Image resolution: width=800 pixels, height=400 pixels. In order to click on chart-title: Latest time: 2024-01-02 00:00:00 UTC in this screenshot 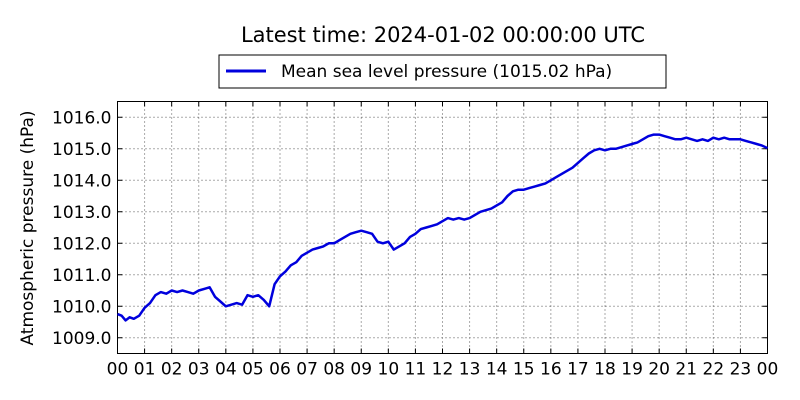, I will do `click(443, 35)`.